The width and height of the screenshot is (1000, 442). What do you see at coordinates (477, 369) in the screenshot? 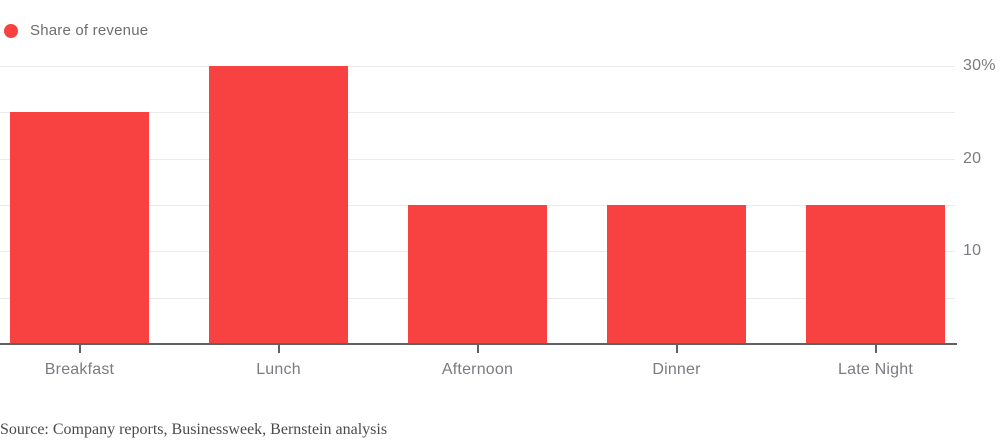
I see `x-axis-label-afternoon: Afternoon` at bounding box center [477, 369].